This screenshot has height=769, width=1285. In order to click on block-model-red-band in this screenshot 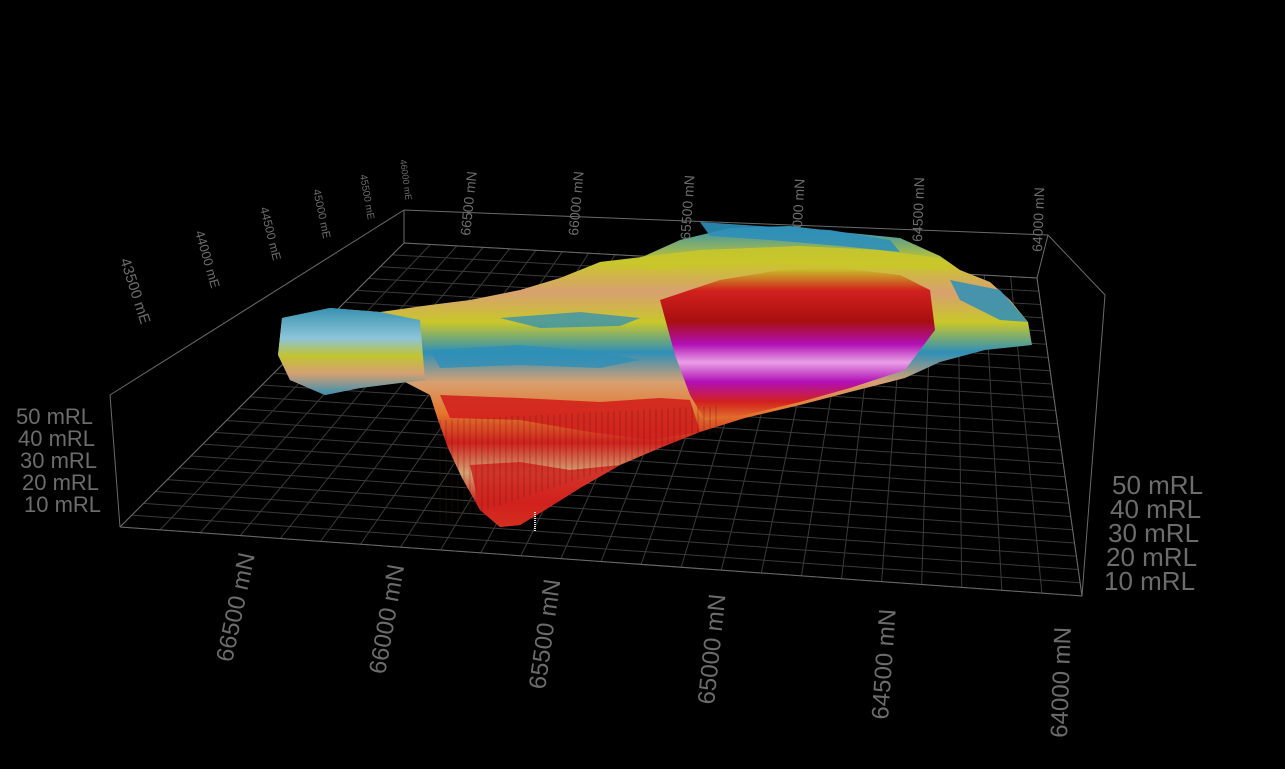, I will do `click(570, 417)`.